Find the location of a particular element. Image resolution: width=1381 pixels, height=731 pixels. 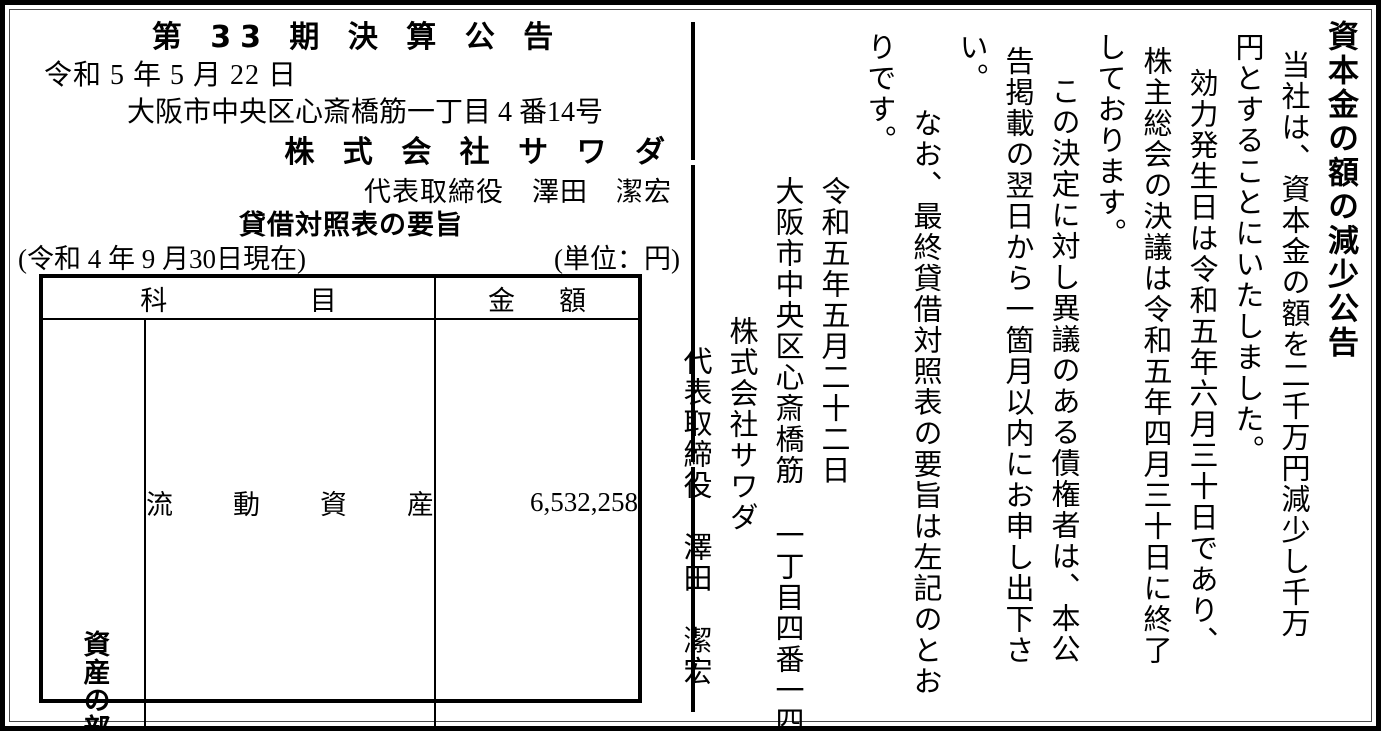

item-char: 流 is located at coordinates (159, 505).